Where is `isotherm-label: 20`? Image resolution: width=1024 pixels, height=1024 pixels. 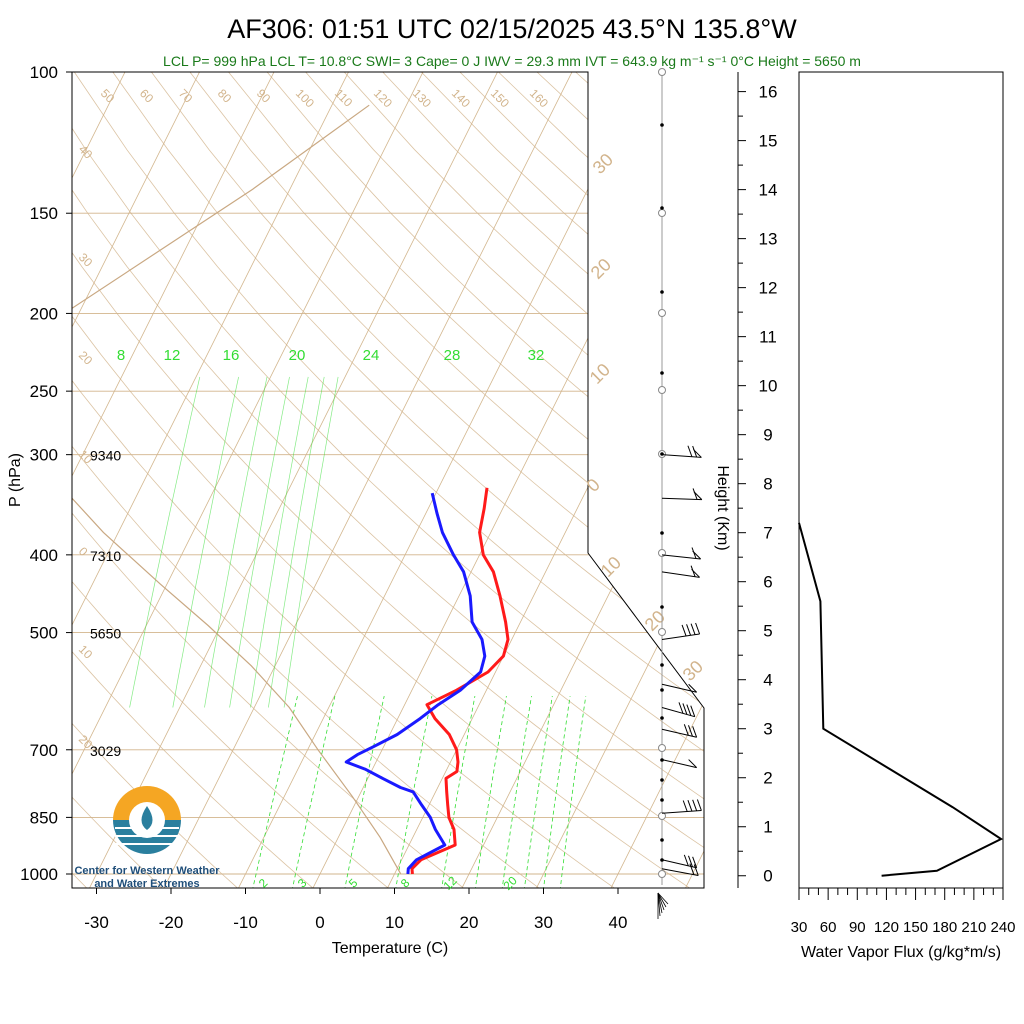
isotherm-label: 20 is located at coordinates (86, 358).